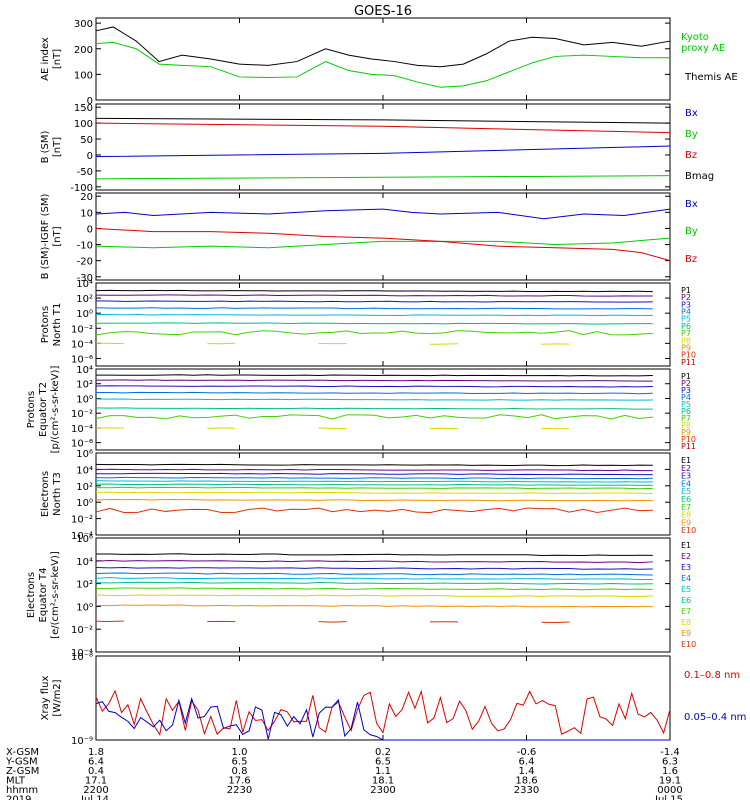 Image resolution: width=750 pixels, height=800 pixels. I want to click on ytick-label: 200, so click(83, 50).